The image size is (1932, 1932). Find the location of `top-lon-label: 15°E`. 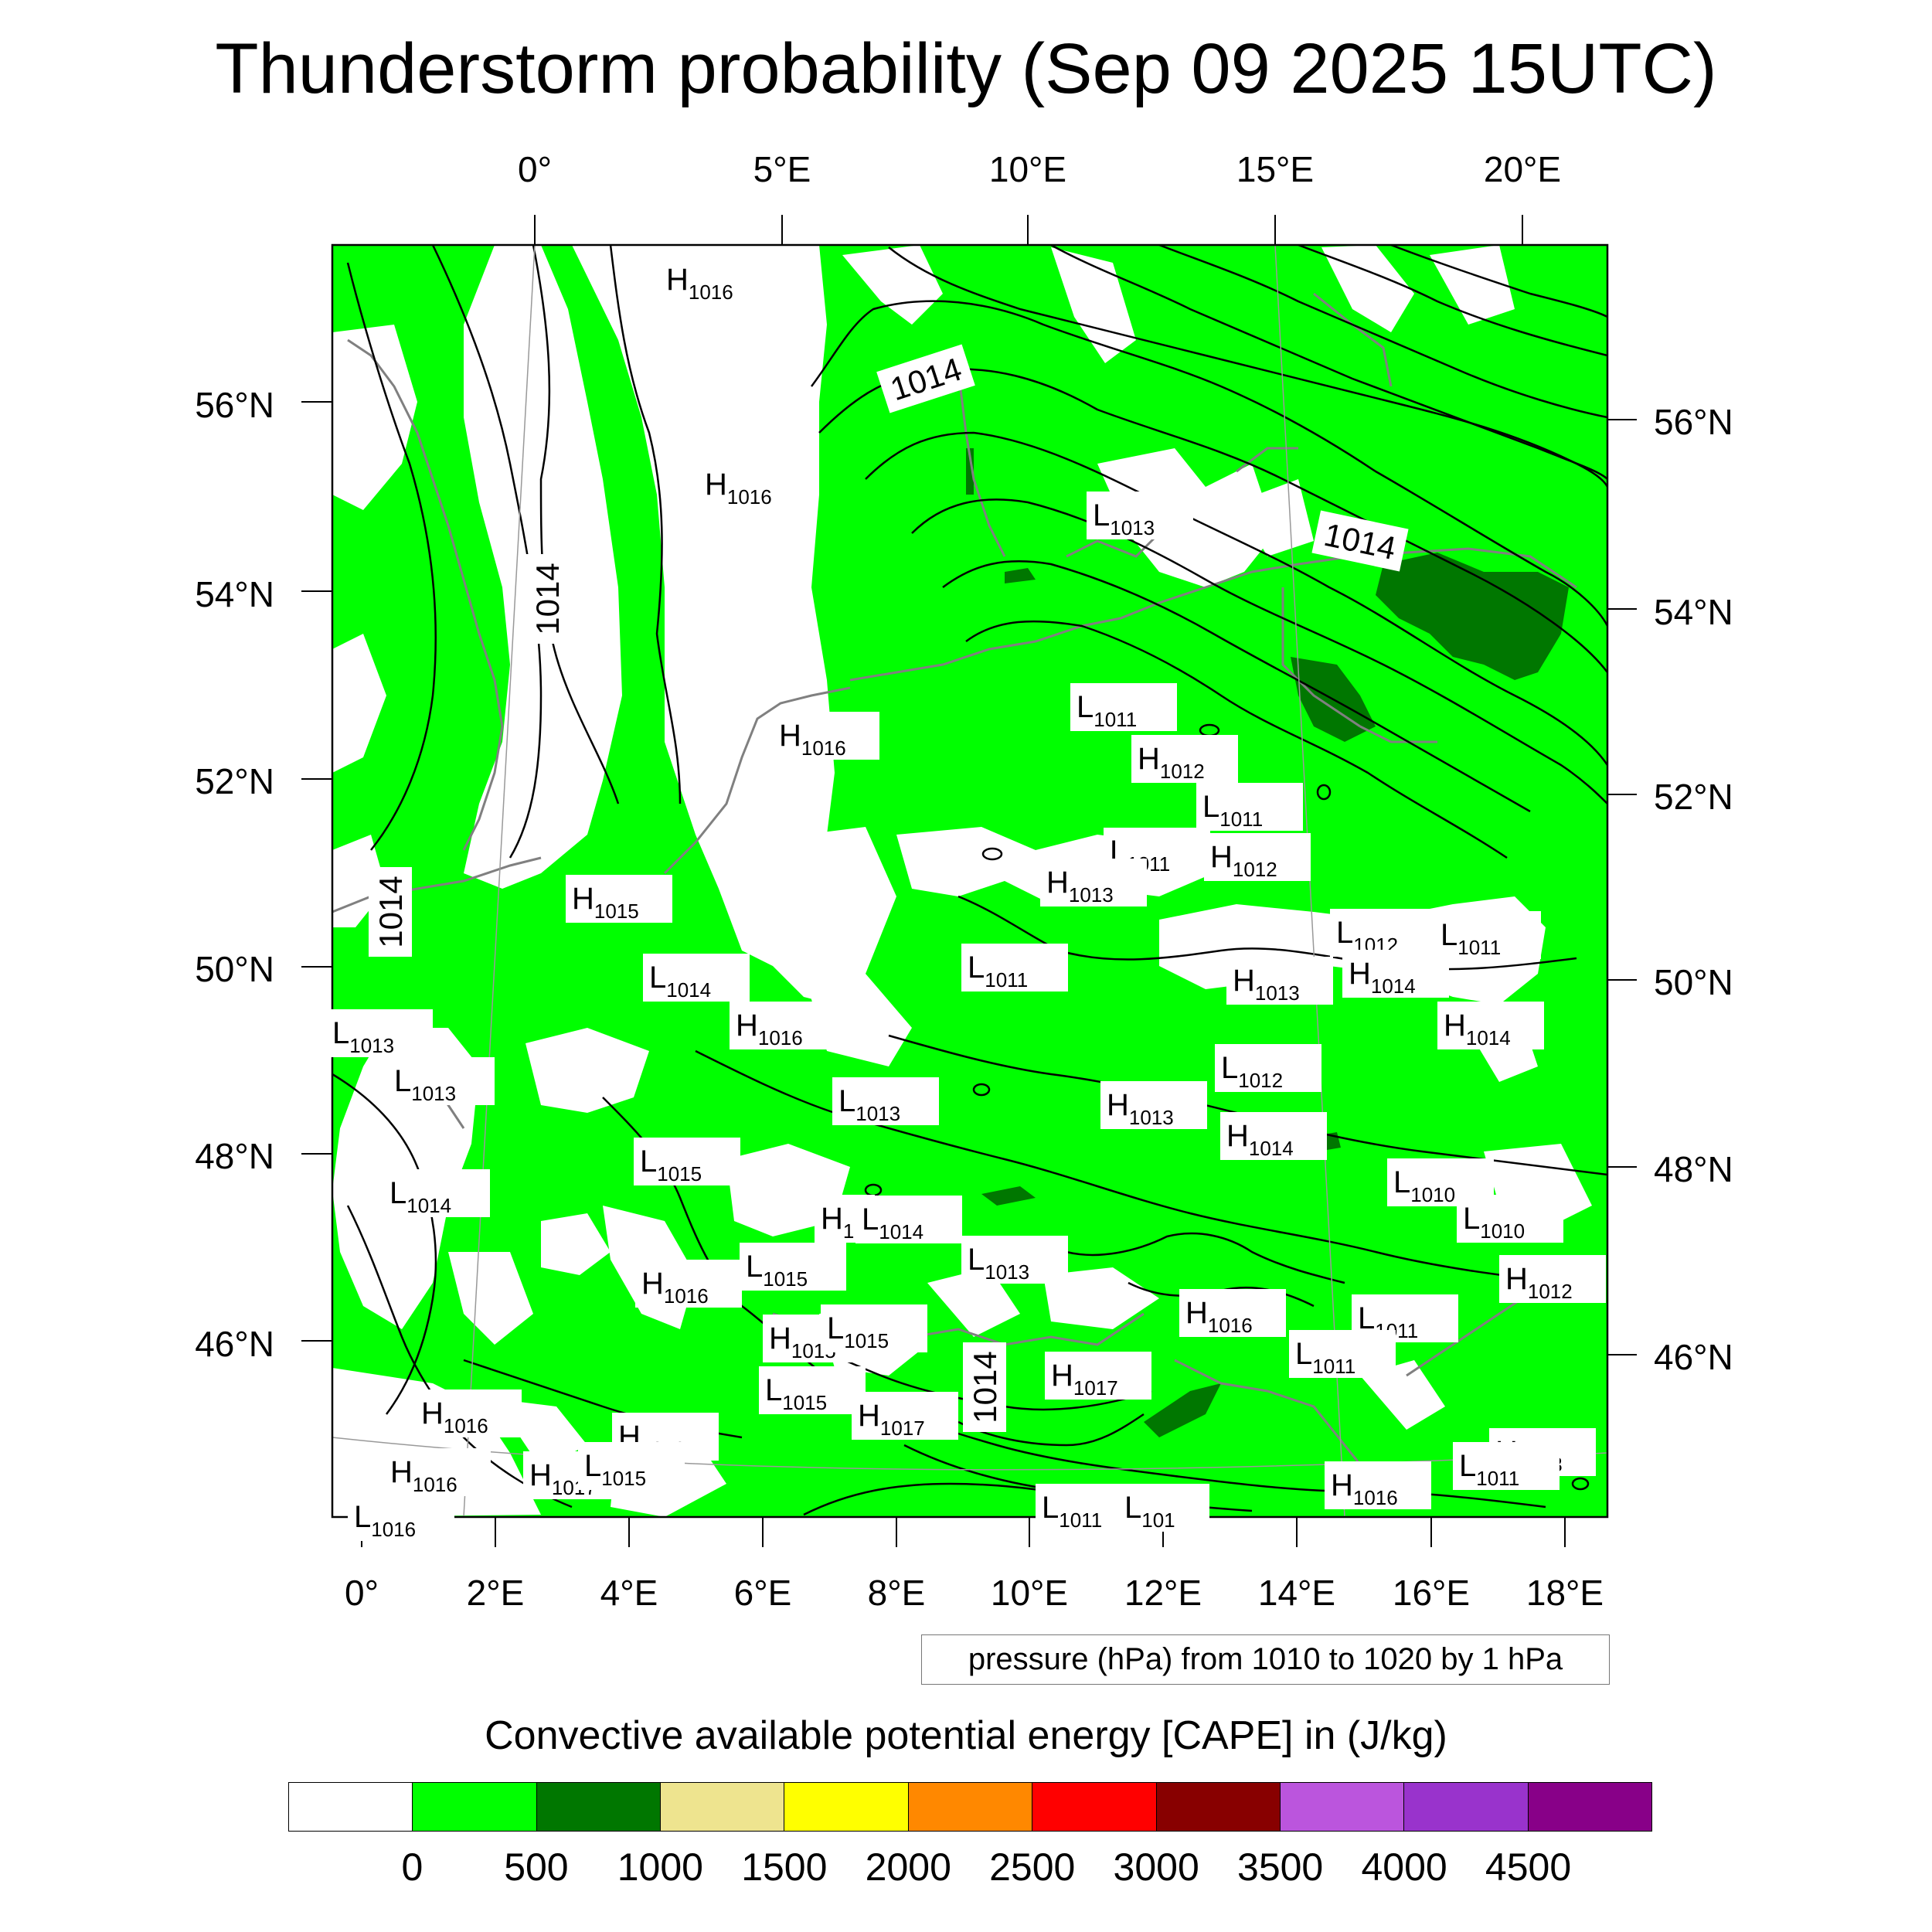

top-lon-label: 15°E is located at coordinates (1276, 169).